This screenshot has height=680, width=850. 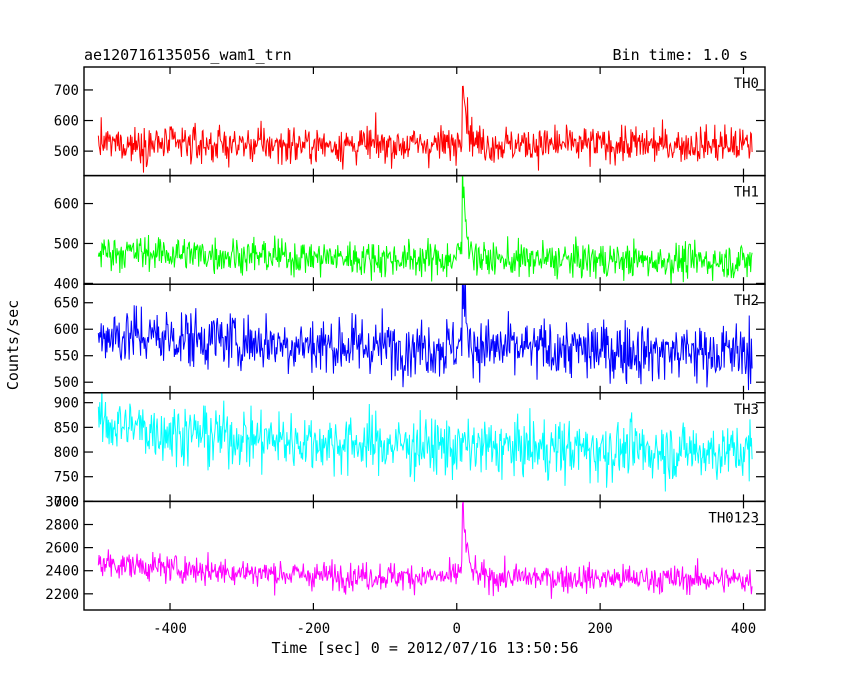 I want to click on panel-label: TH2, so click(x=746, y=301).